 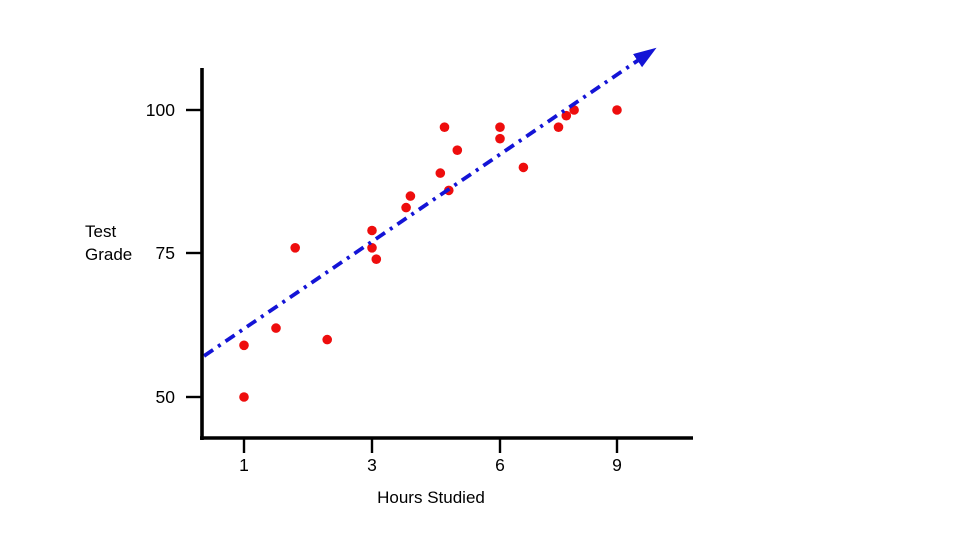 I want to click on x-tick-label: 9, so click(x=617, y=465).